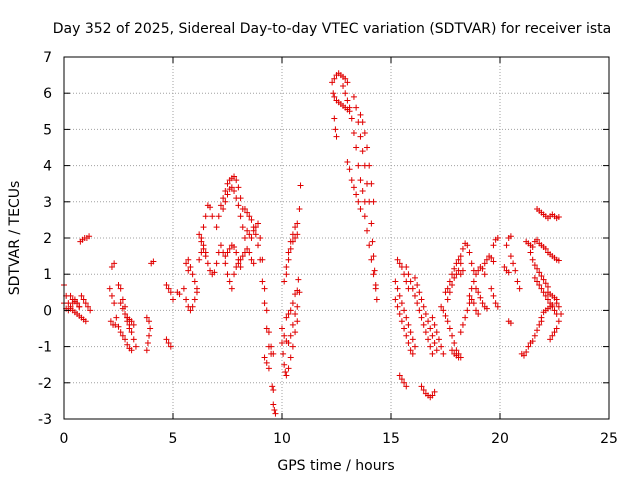 This screenshot has width=640, height=480. I want to click on x-tick-label: 5, so click(173, 439).